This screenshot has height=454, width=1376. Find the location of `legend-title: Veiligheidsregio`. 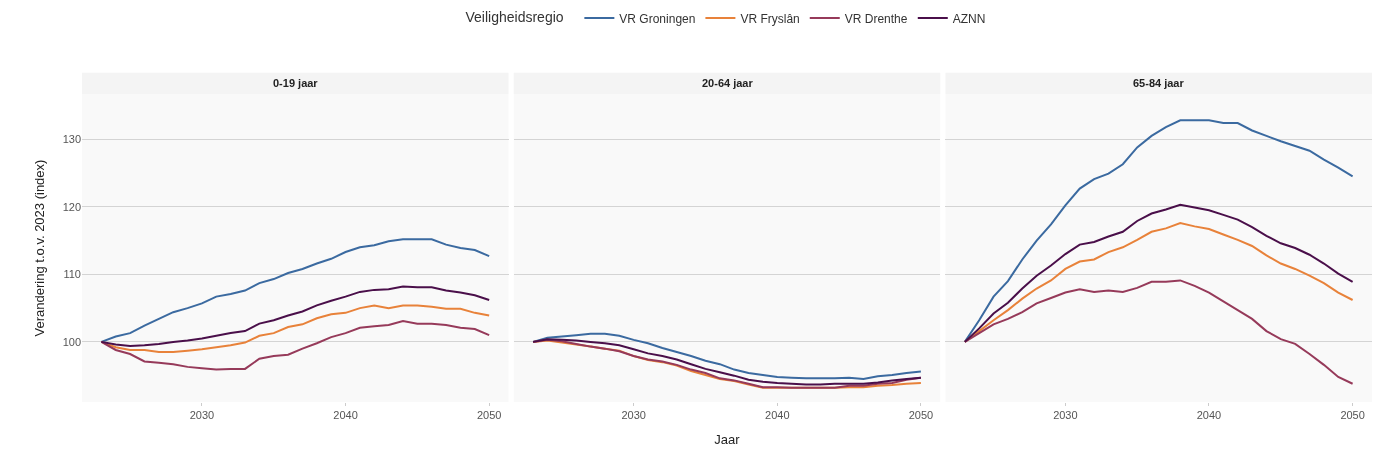

legend-title: Veiligheidsregio is located at coordinates (518, 16).